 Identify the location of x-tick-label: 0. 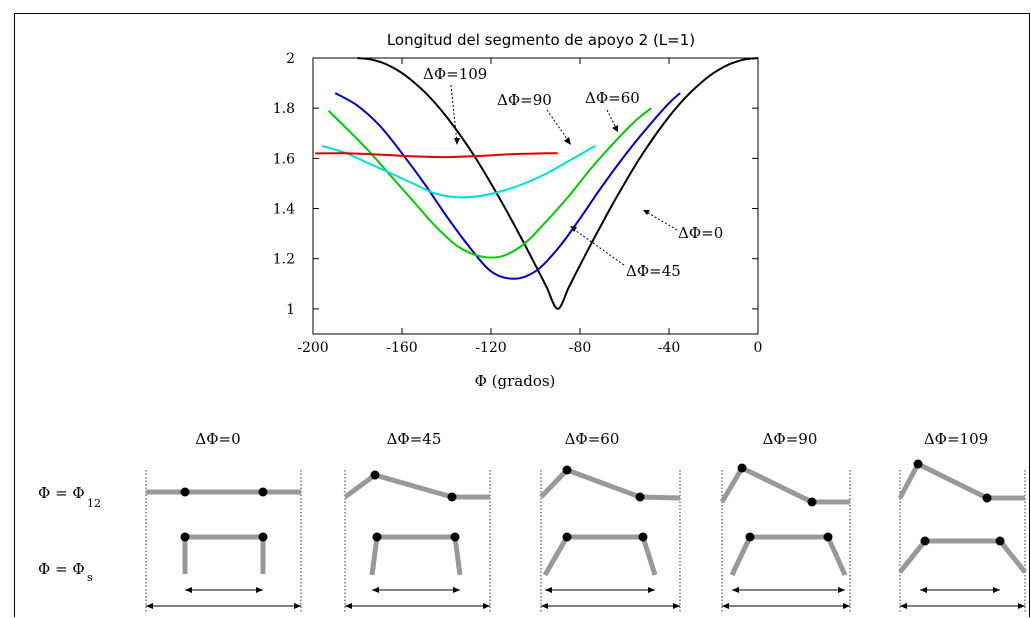
(758, 348).